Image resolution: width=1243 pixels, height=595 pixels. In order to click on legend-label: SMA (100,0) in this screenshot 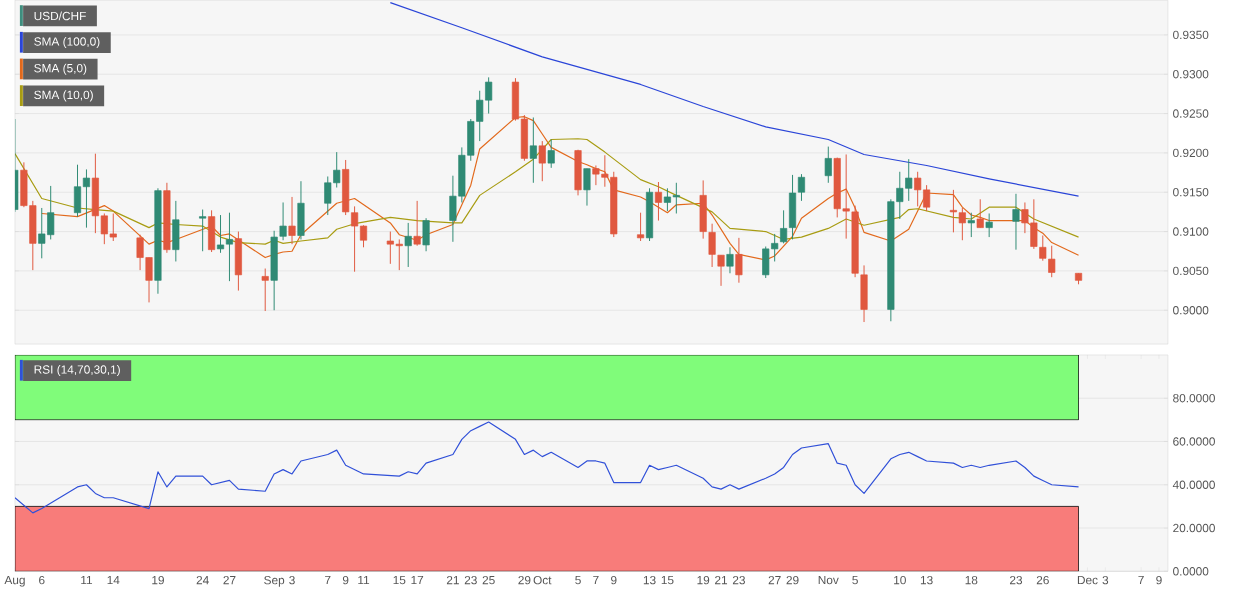, I will do `click(67, 42)`.